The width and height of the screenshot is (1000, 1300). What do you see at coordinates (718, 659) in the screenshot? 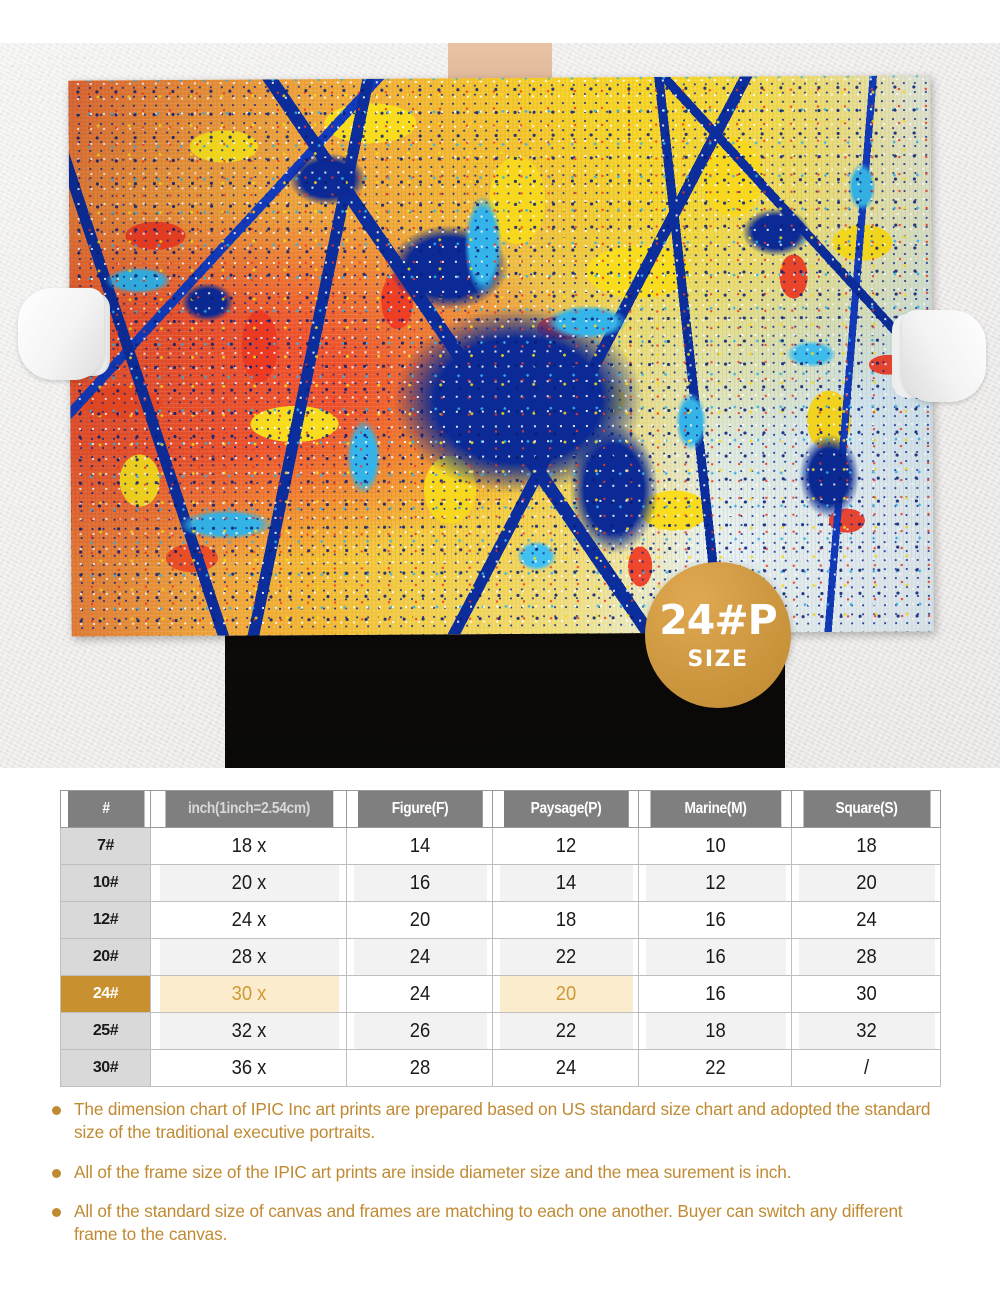
I see `size-badge-sub-label: SIZE` at bounding box center [718, 659].